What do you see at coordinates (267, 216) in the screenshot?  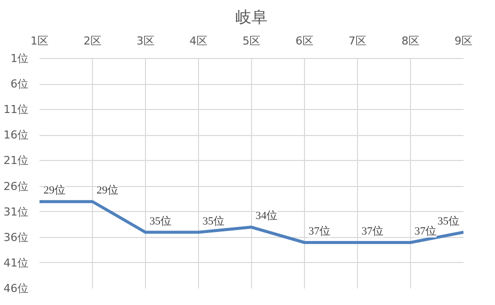 I see `data-label: 34位` at bounding box center [267, 216].